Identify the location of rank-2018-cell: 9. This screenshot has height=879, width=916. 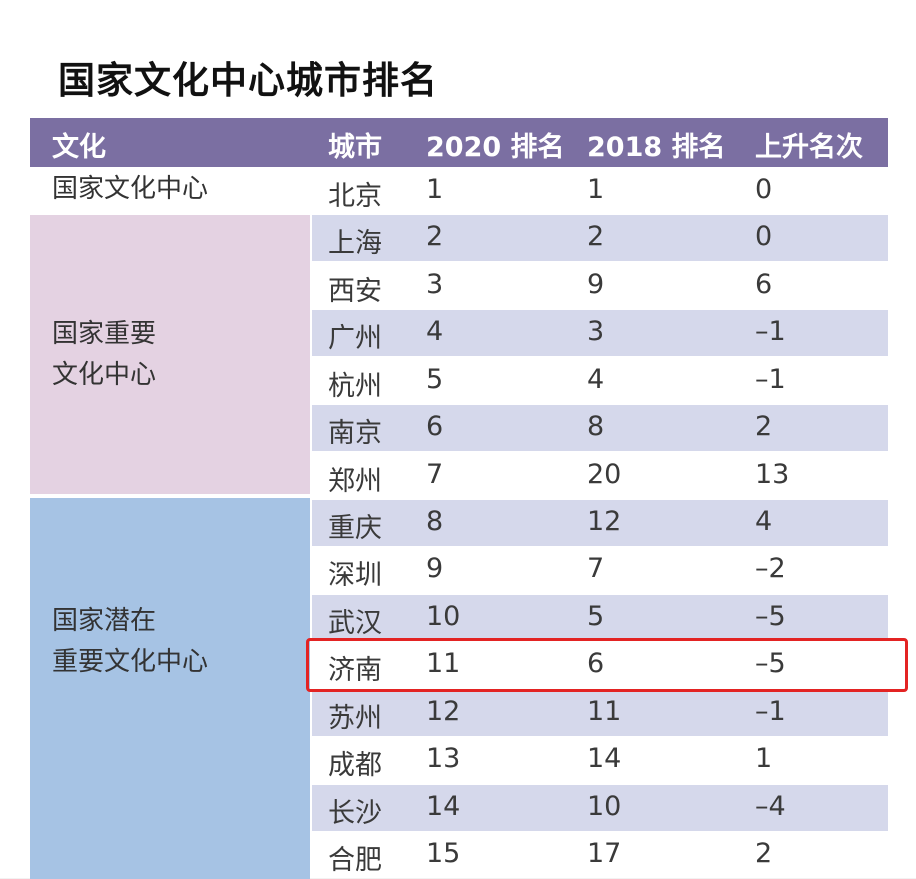
(595, 284).